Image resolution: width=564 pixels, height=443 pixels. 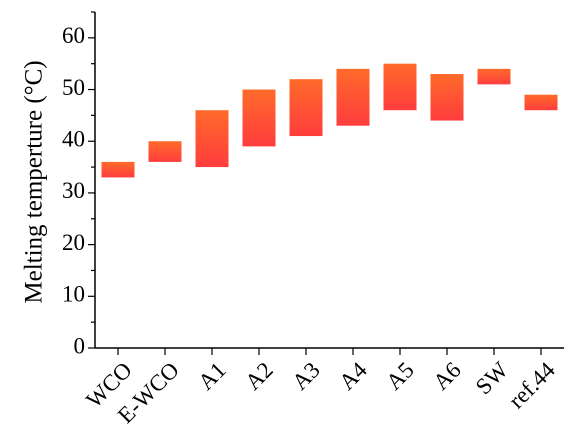 What do you see at coordinates (73, 242) in the screenshot?
I see `y-tick-label: 20` at bounding box center [73, 242].